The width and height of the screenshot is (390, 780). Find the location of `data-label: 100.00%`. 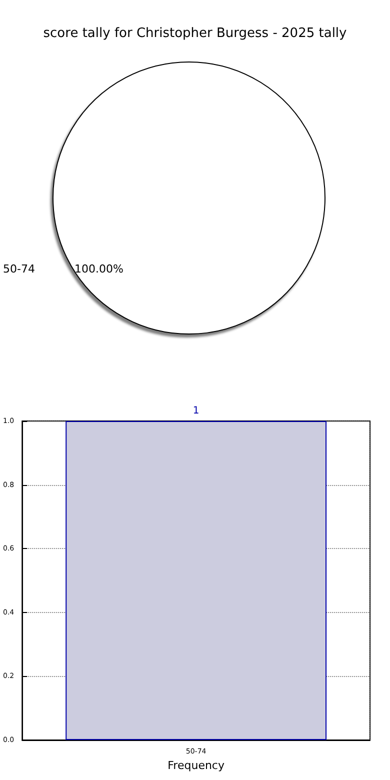

data-label: 100.00% is located at coordinates (99, 269).